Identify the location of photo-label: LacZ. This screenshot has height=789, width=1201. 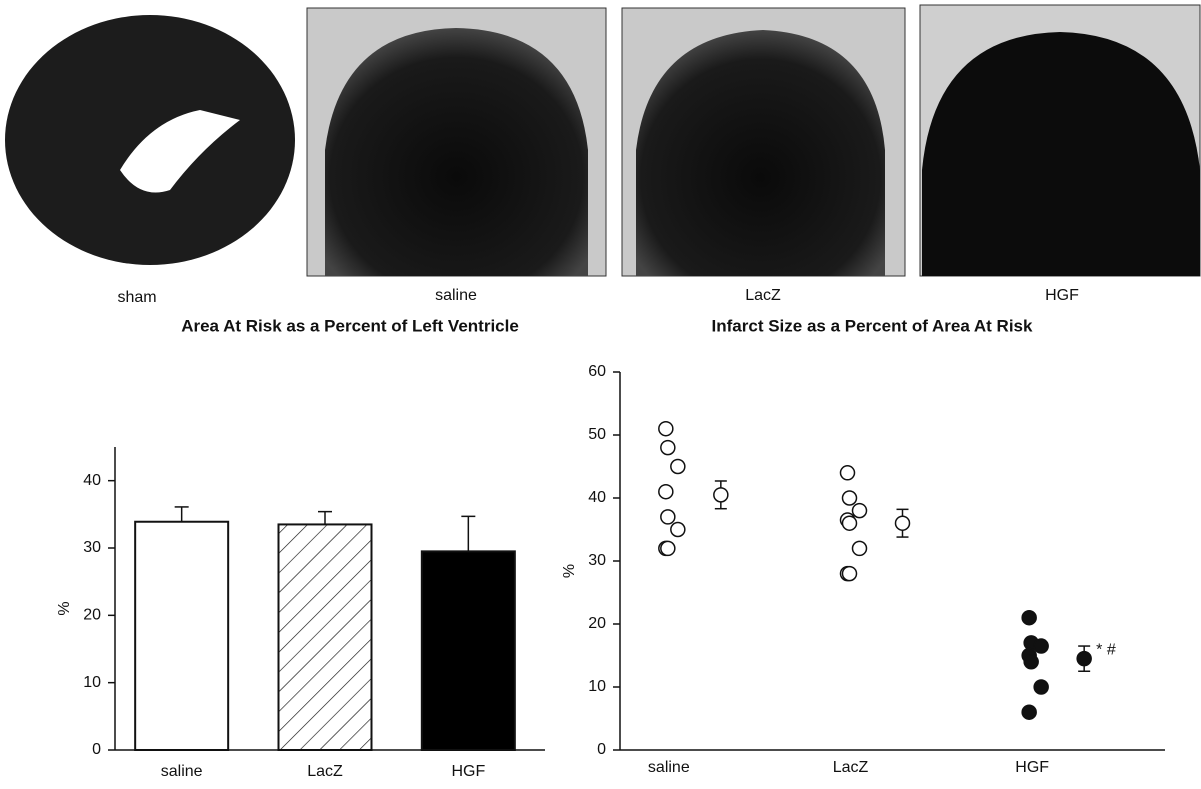
(763, 295).